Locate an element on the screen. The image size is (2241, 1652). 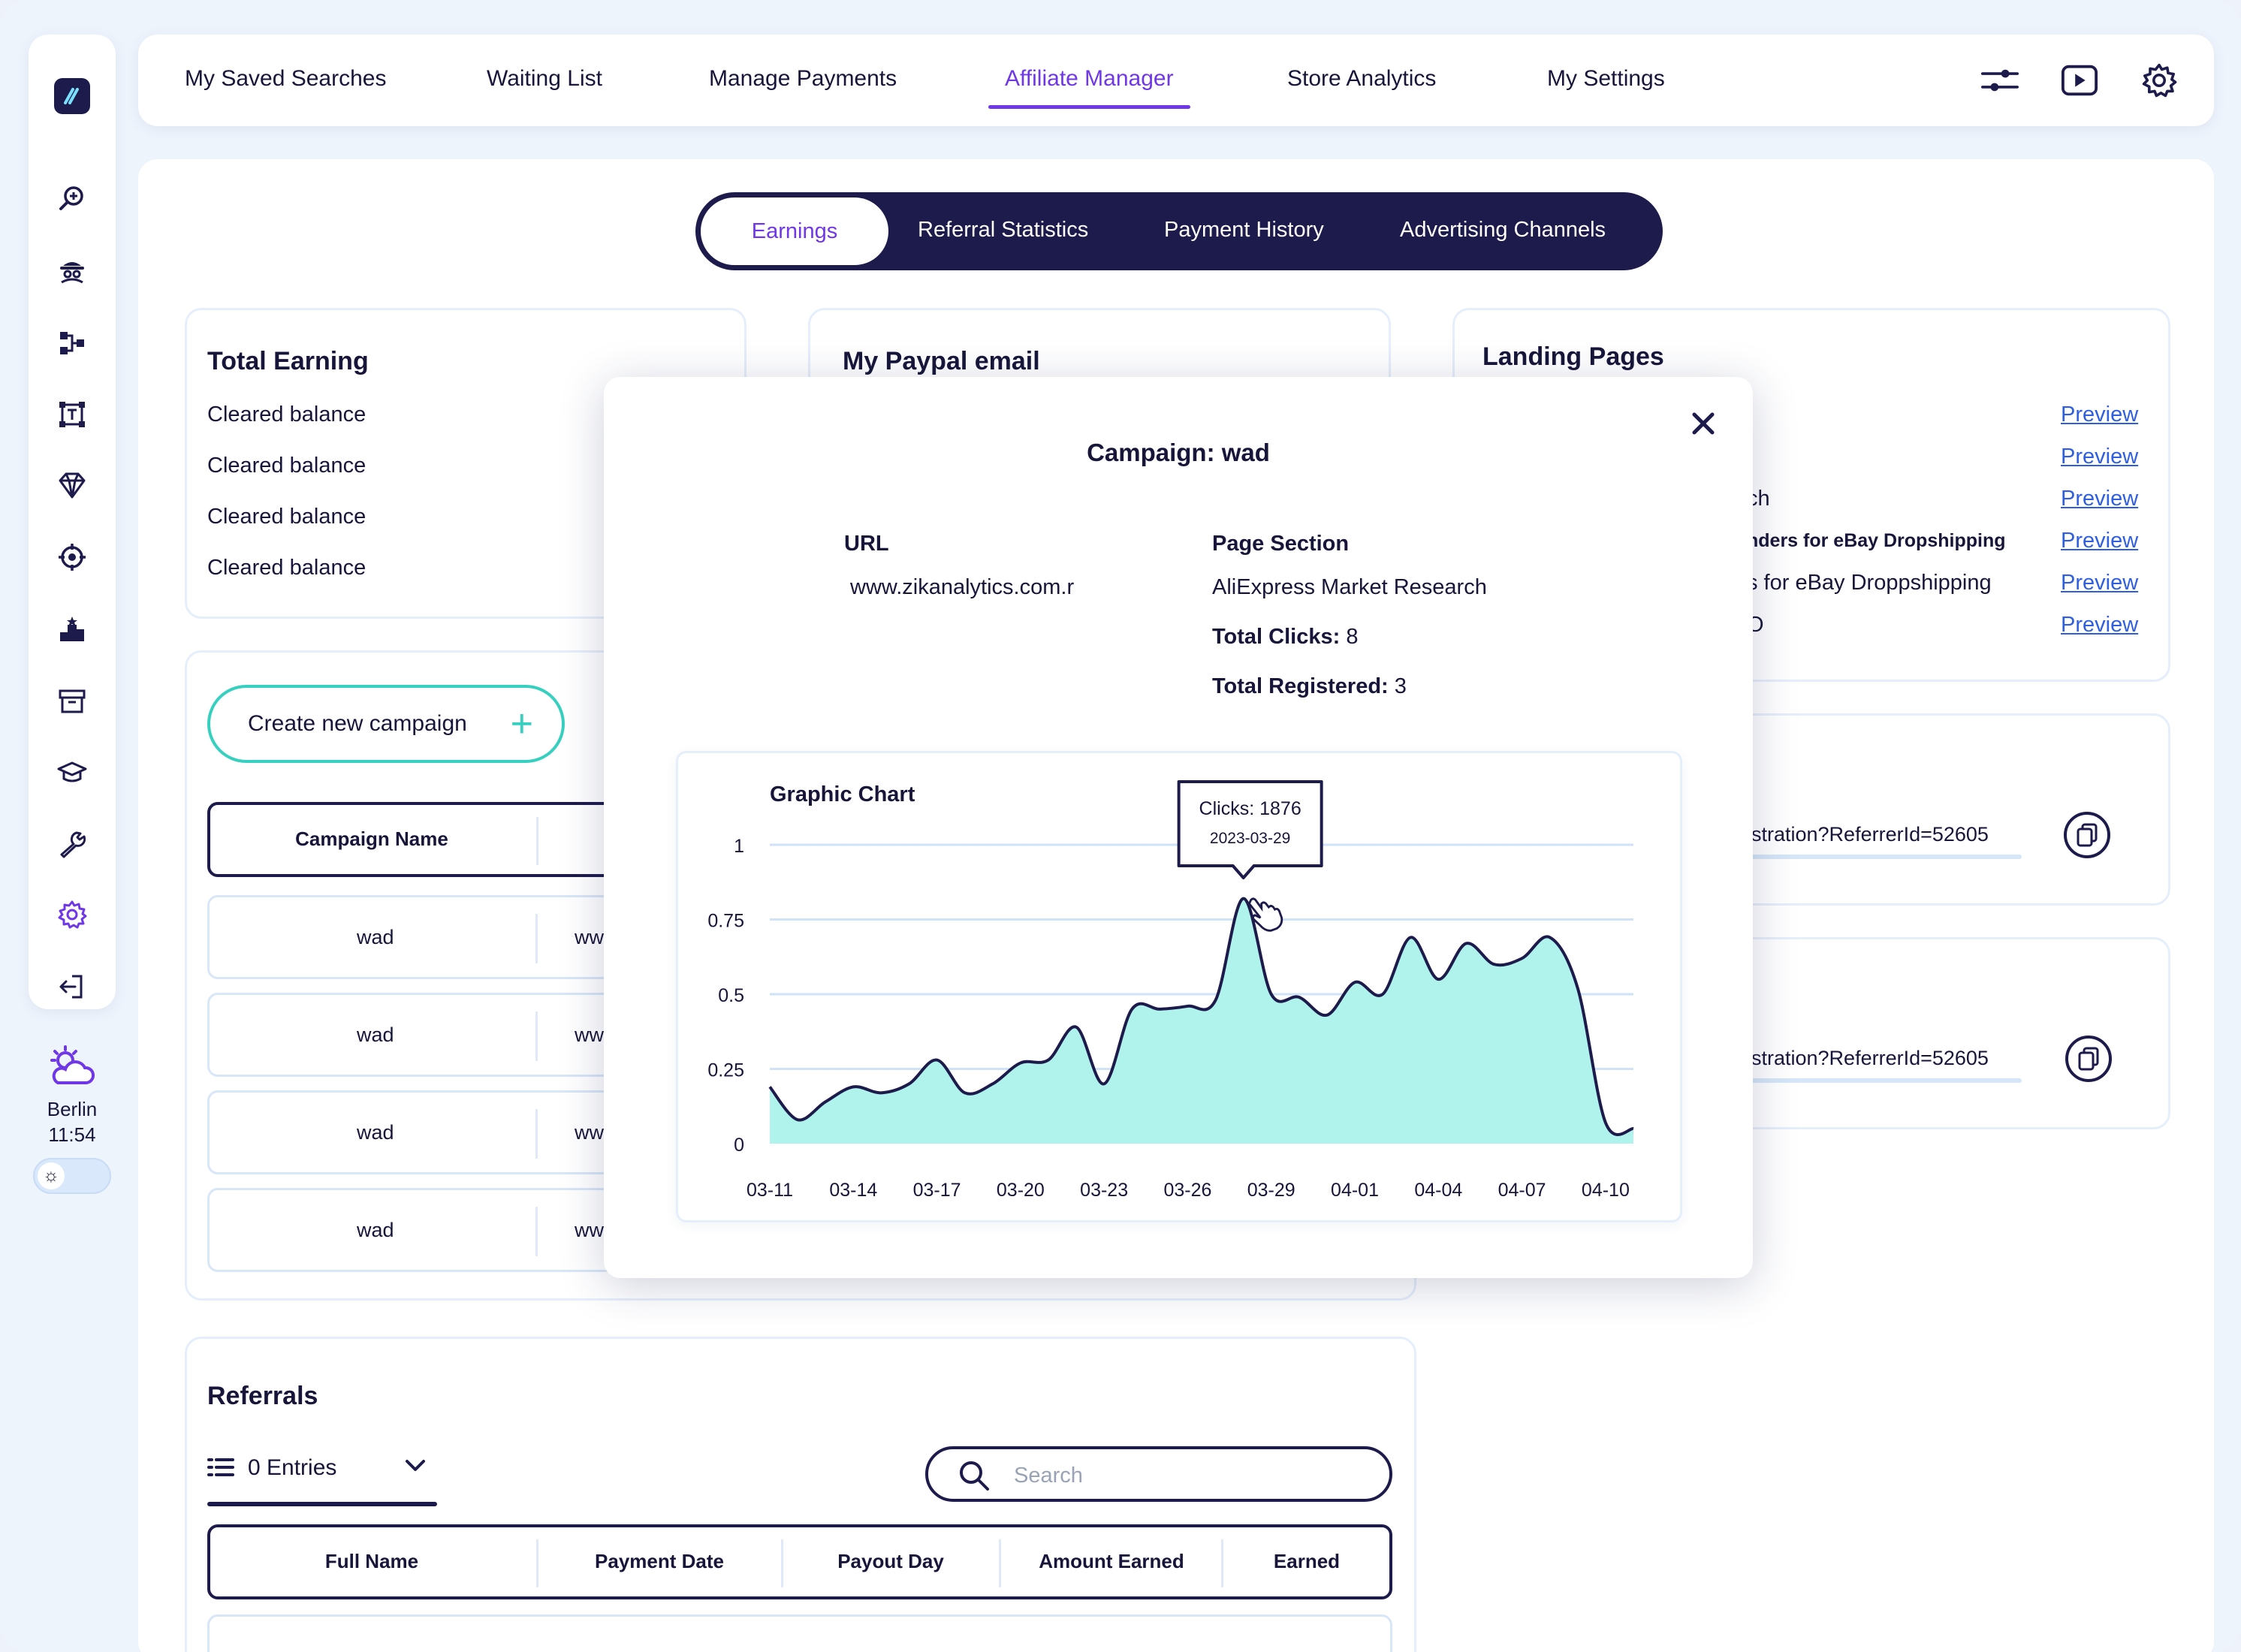
x-tick-label: 03-11 is located at coordinates (769, 1190).